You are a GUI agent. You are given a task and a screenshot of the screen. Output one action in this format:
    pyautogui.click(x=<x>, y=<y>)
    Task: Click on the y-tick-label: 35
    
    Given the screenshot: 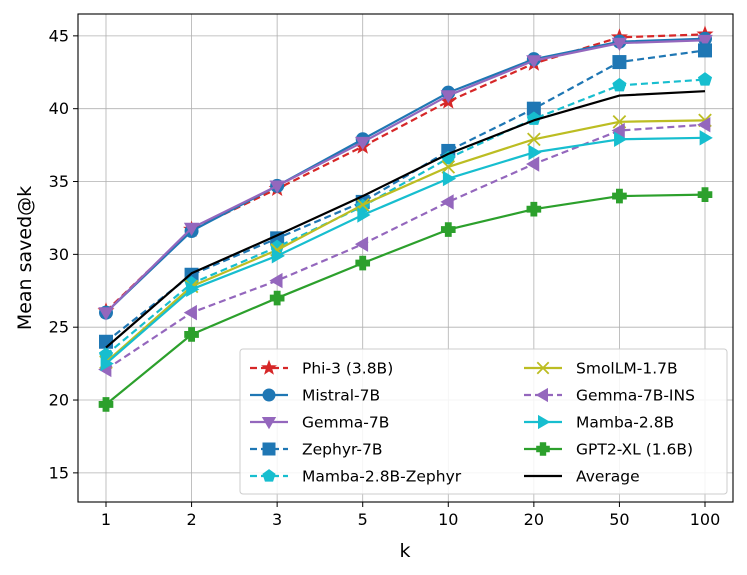 What is the action you would take?
    pyautogui.click(x=59, y=181)
    